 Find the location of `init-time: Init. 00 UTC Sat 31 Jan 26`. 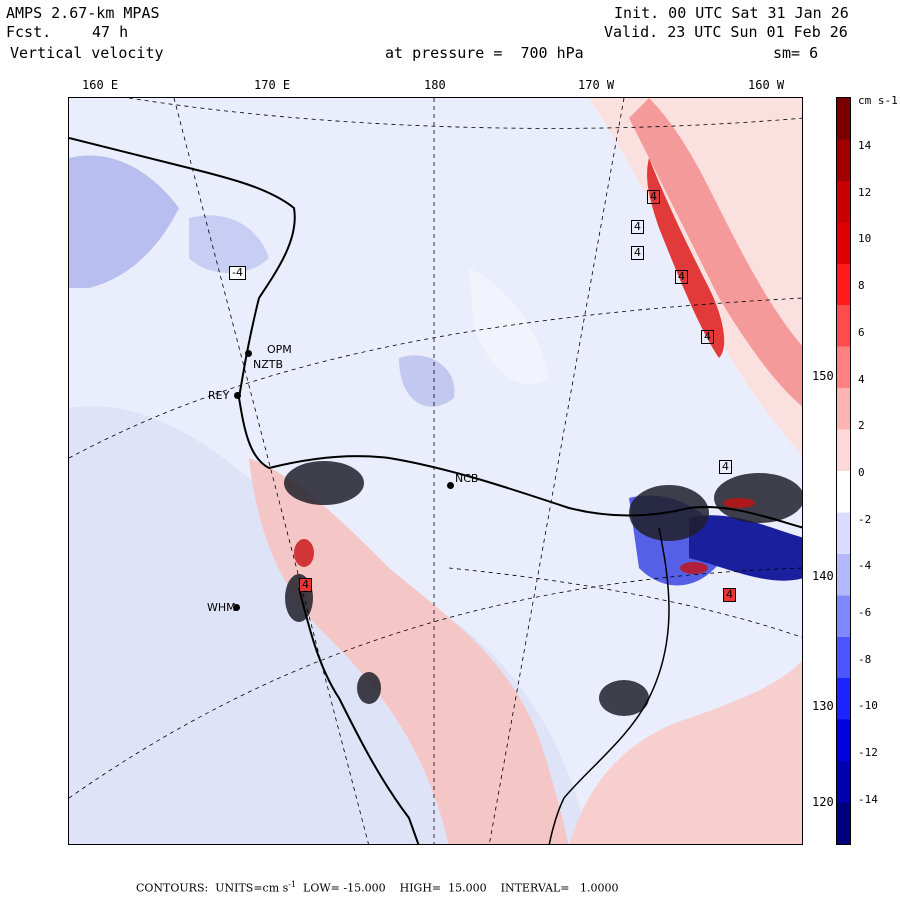

init-time: Init. 00 UTC Sat 31 Jan 26 is located at coordinates (731, 13).